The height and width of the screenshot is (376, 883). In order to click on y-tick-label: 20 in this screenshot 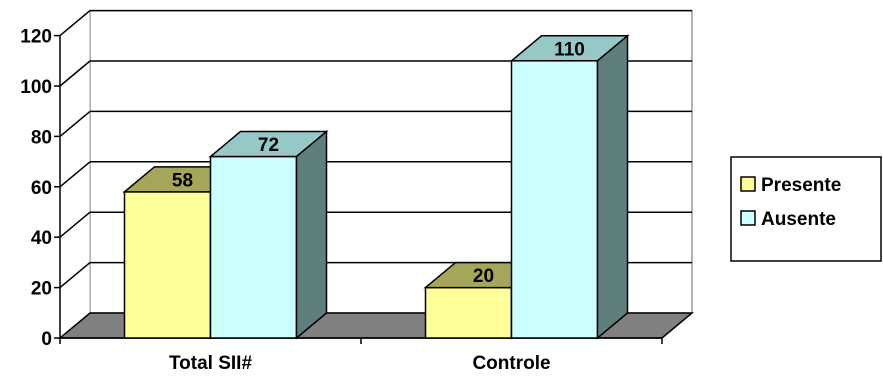, I will do `click(41, 289)`.